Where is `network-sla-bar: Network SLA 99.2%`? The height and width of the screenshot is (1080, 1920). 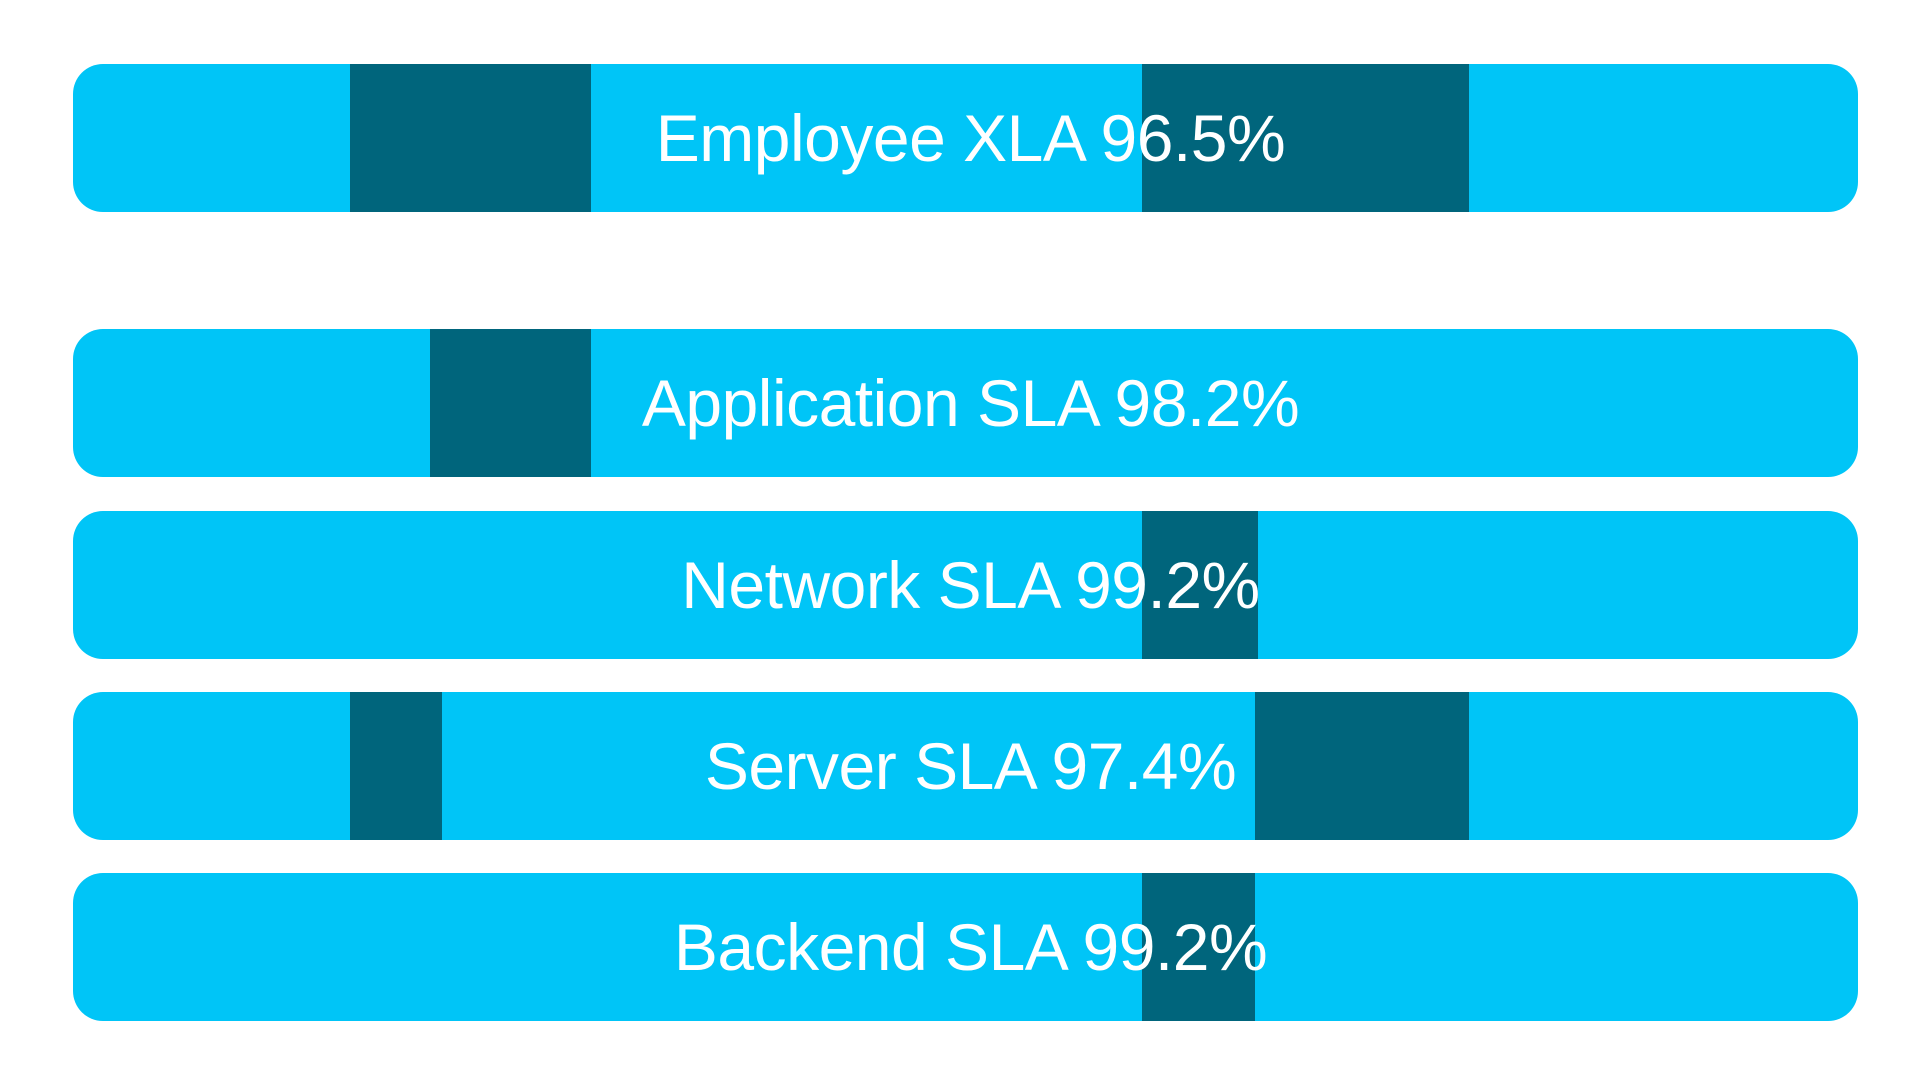
network-sla-bar: Network SLA 99.2% is located at coordinates (965, 585).